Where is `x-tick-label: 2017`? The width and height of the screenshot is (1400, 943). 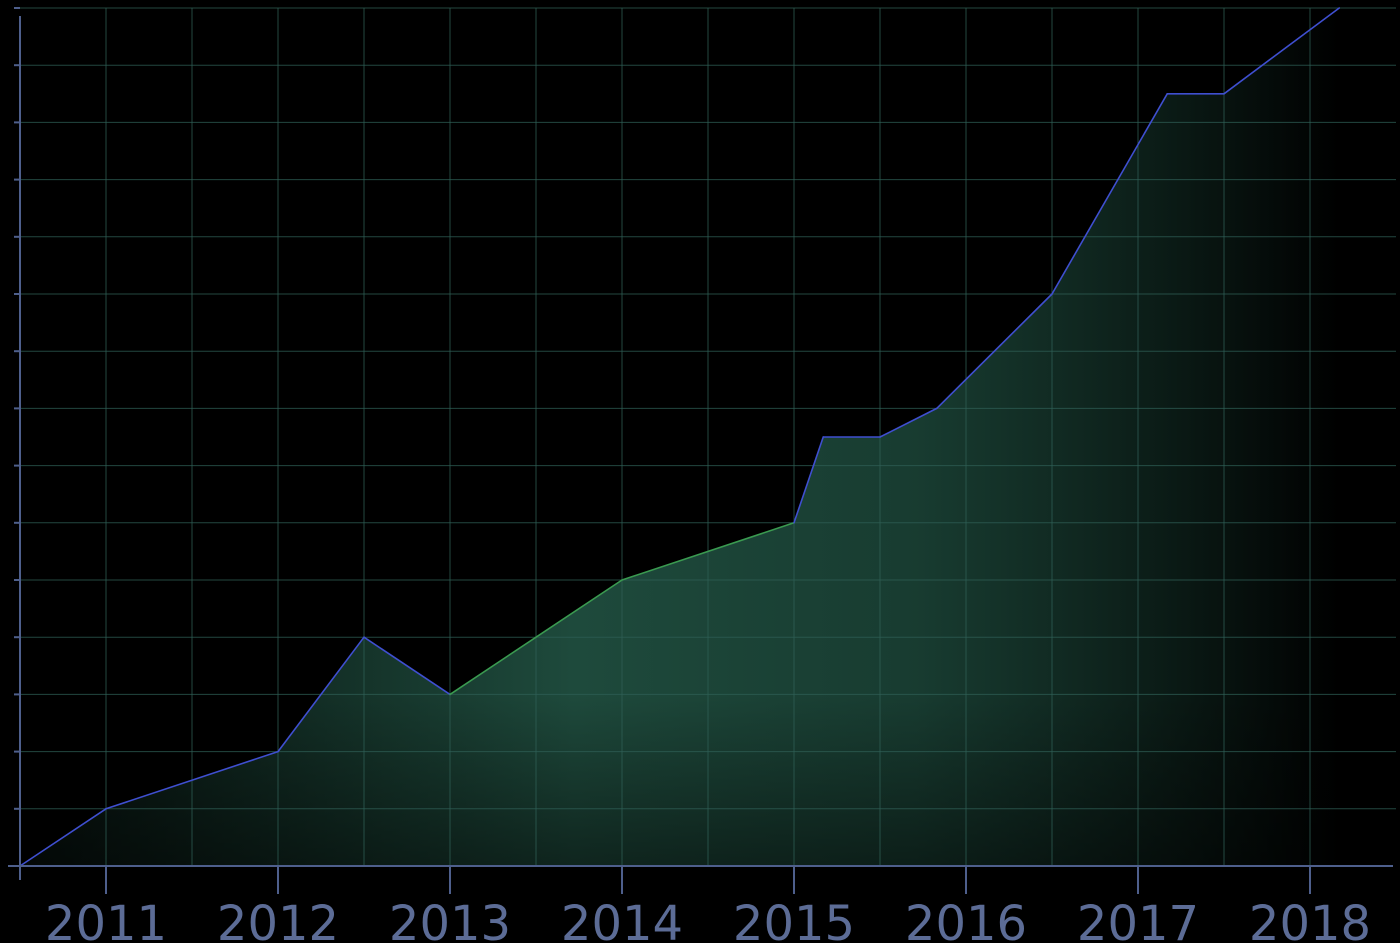
x-tick-label: 2017 is located at coordinates (1138, 919).